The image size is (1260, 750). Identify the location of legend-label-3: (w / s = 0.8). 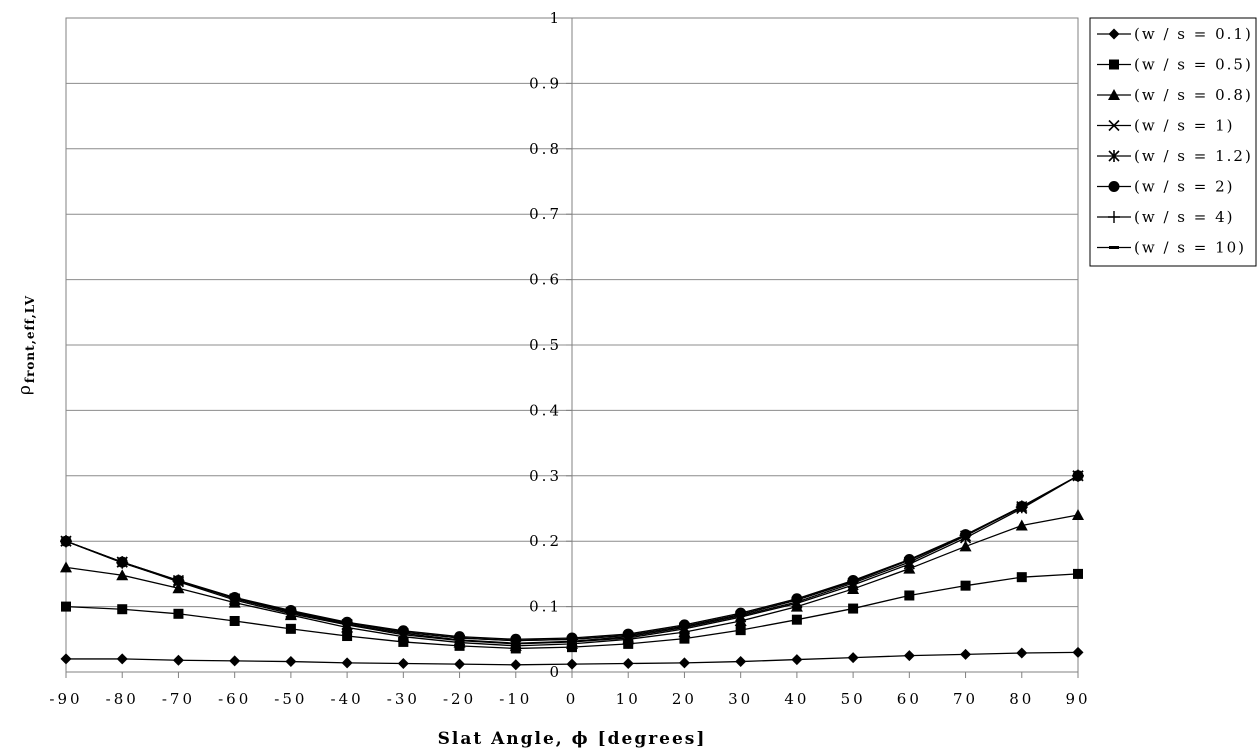
(1193, 95).